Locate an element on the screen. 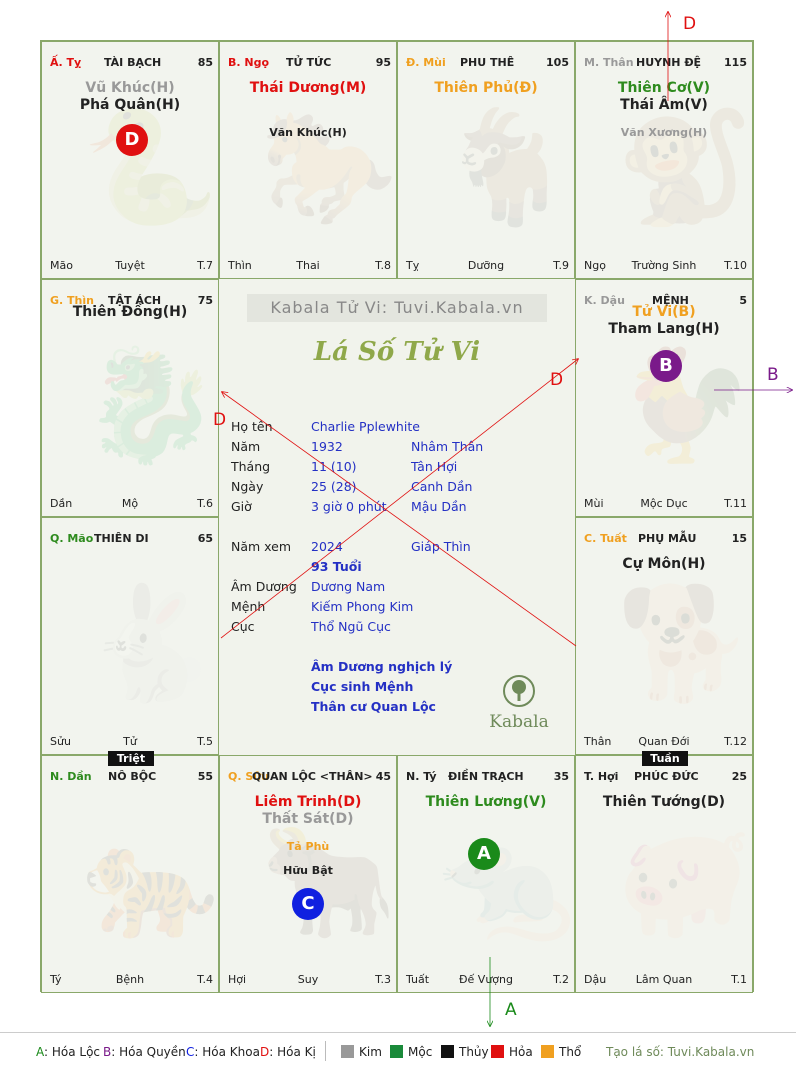  palace-foot-right: T.12 is located at coordinates (735, 741).